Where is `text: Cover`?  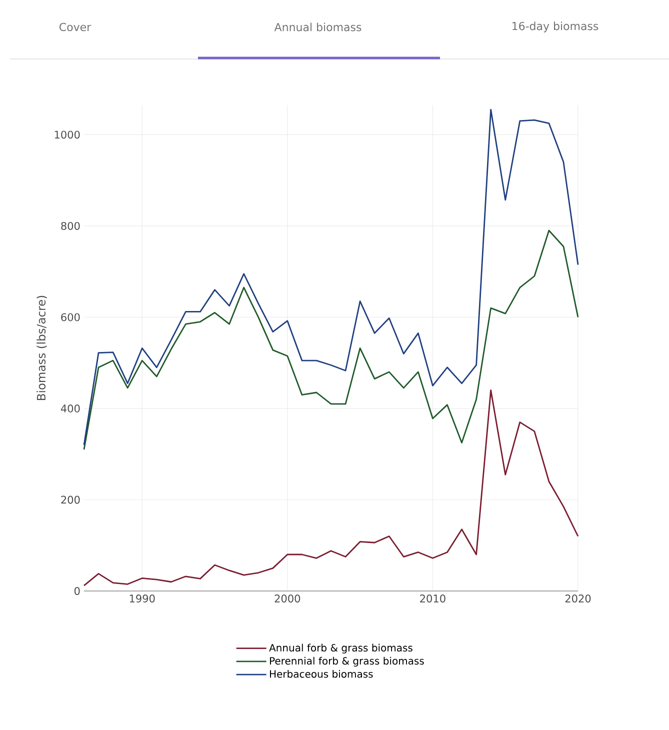
text: Cover is located at coordinates (76, 27).